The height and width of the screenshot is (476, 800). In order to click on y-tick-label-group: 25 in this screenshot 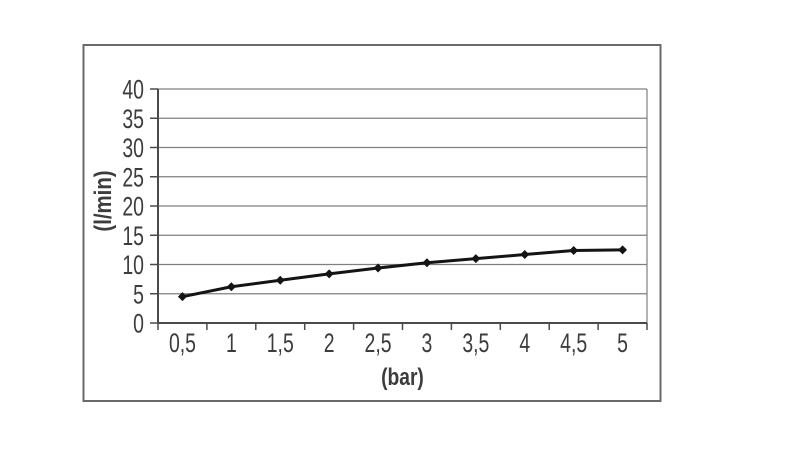, I will do `click(133, 177)`.